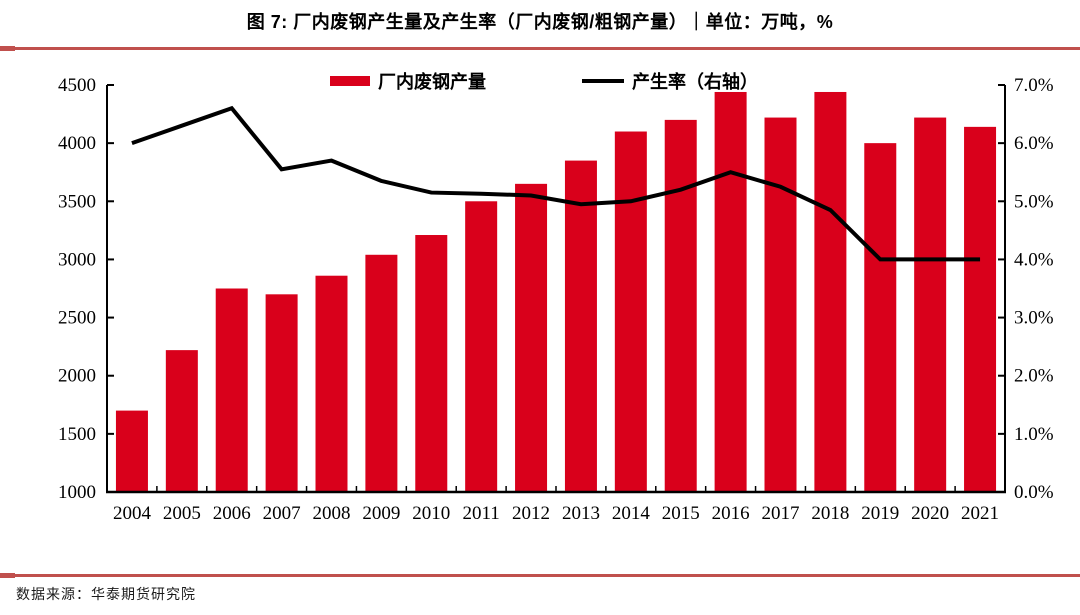  Describe the element at coordinates (481, 347) in the screenshot. I see `bar-2011` at that location.